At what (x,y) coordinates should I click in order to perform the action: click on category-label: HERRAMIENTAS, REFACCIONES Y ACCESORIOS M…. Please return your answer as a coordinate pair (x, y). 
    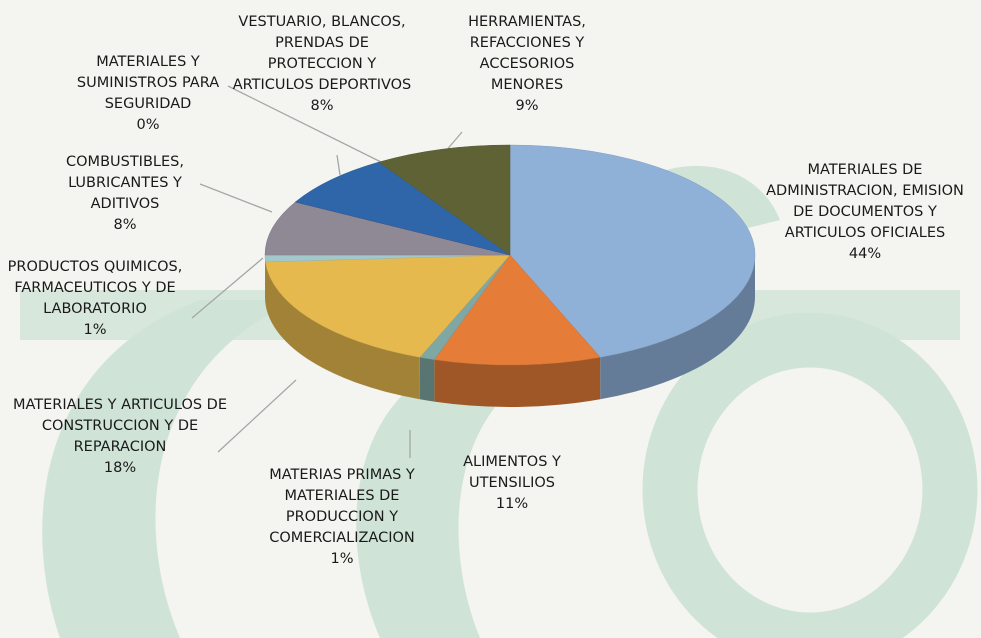
    Looking at the image, I should click on (527, 53).